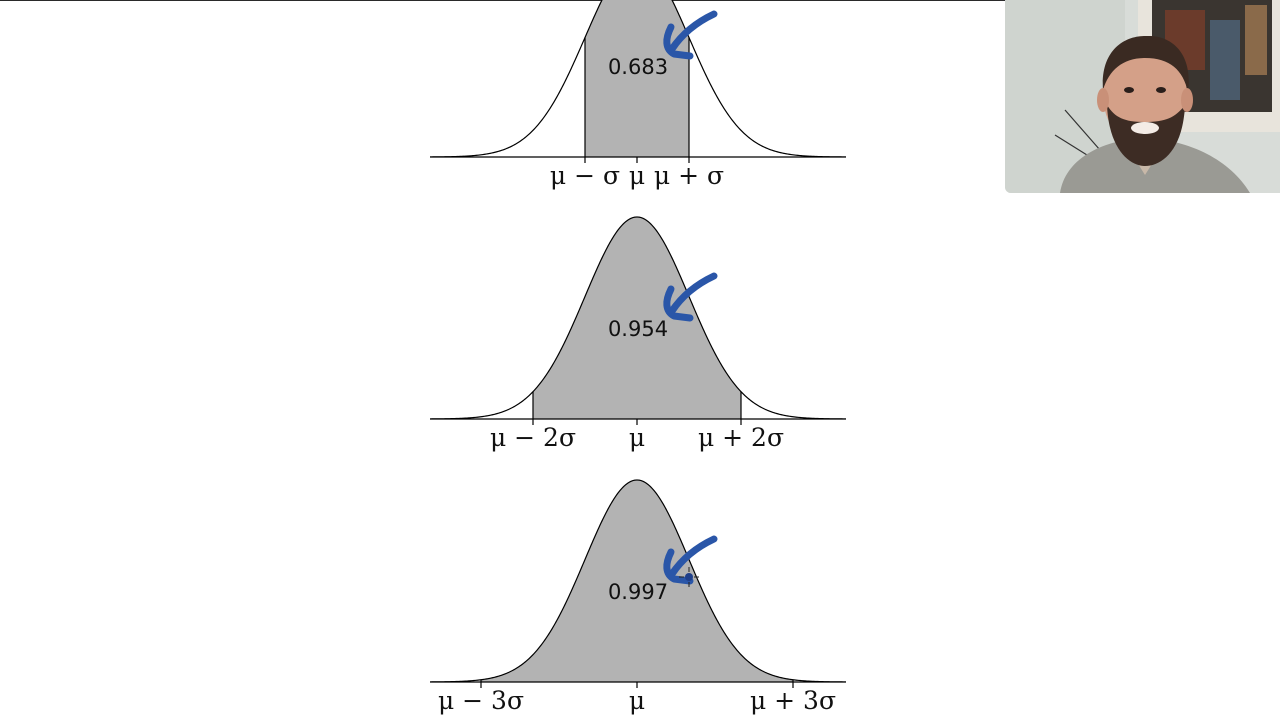 This screenshot has width=1280, height=720. What do you see at coordinates (585, 175) in the screenshot?
I see `x-tick-label: μ − σ` at bounding box center [585, 175].